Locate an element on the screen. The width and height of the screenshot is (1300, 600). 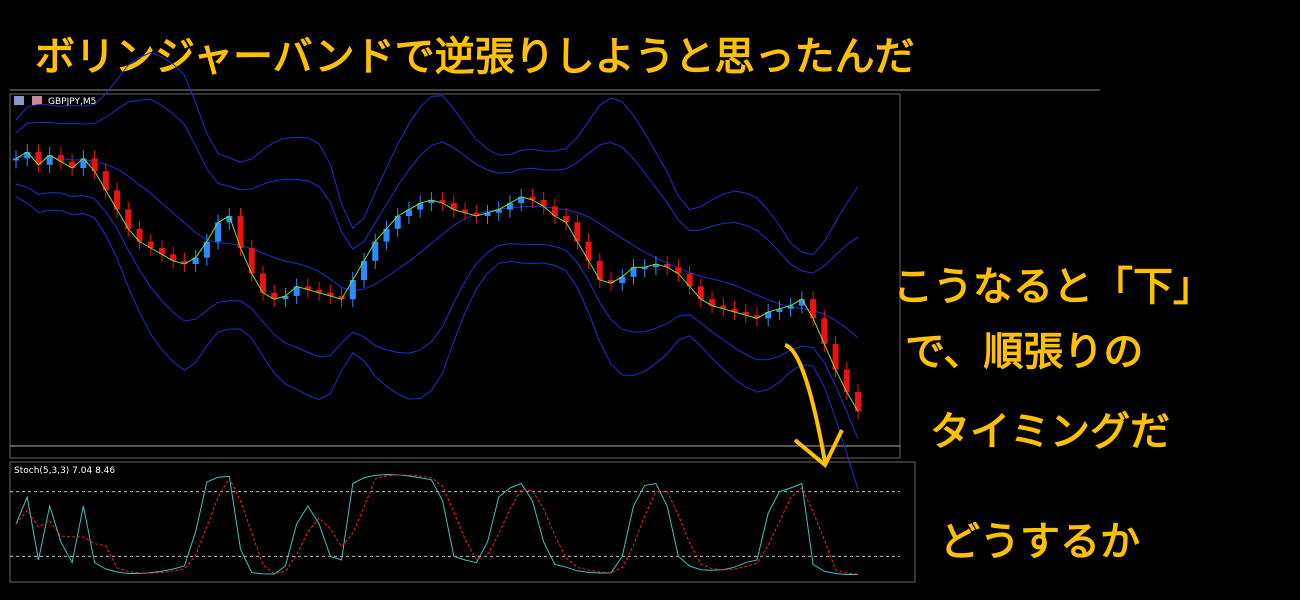
arrow-head is located at coordinates (818, 449).